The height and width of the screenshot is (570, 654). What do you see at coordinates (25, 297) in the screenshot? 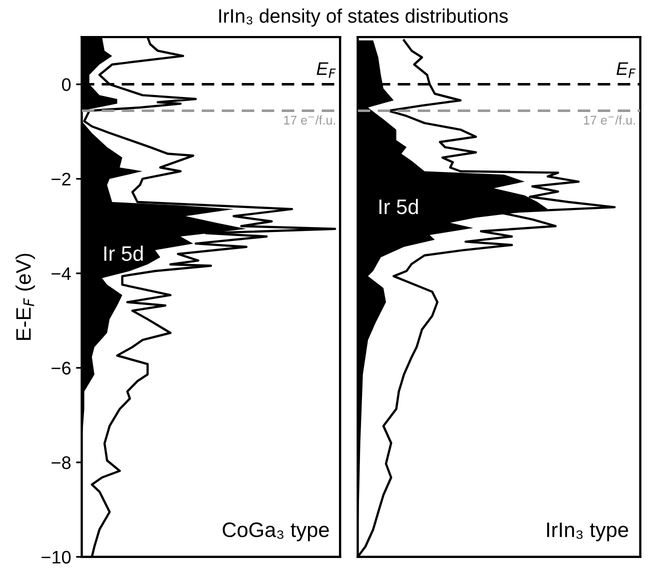
I see `y-axis-title: E-E$_{F}$ (eV)` at bounding box center [25, 297].